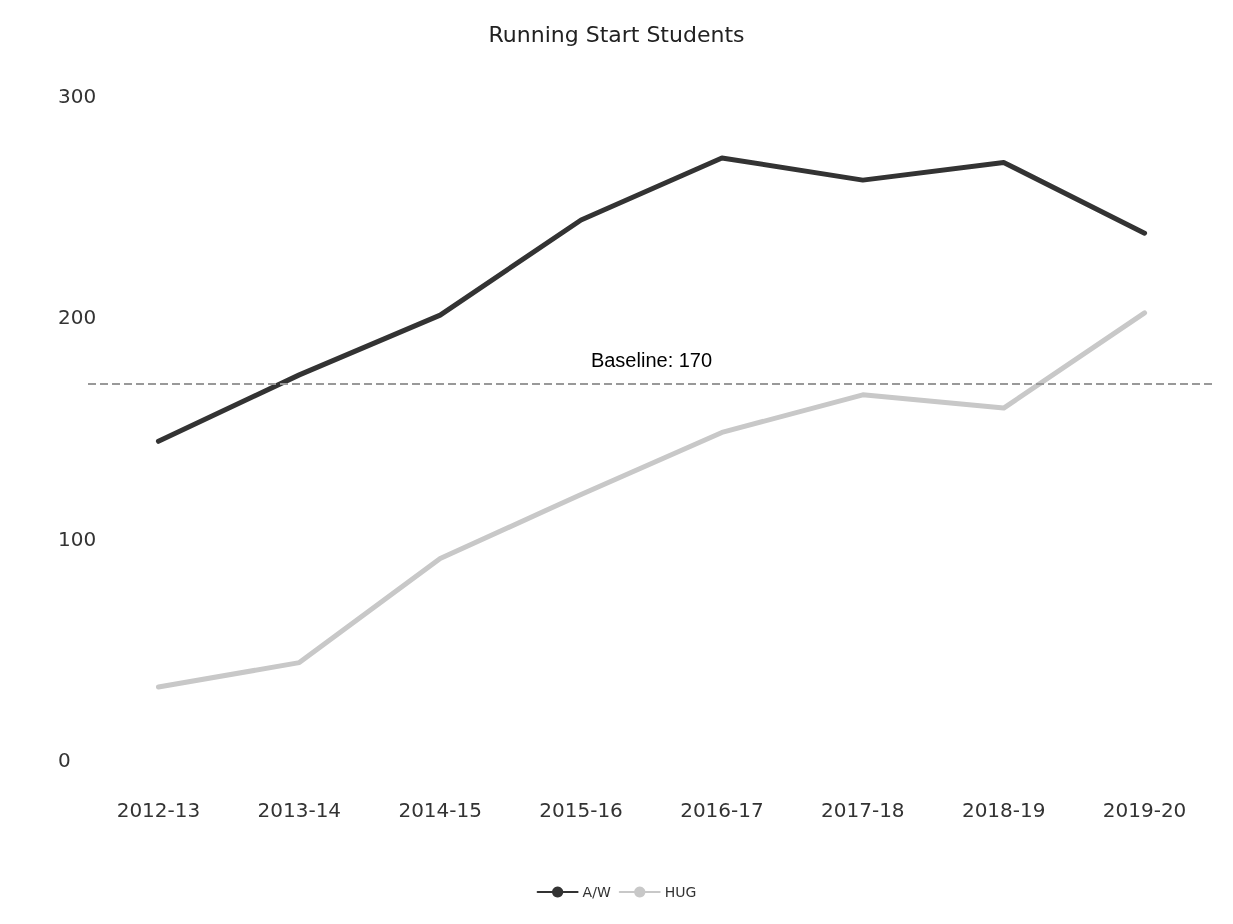 This screenshot has width=1233, height=924. I want to click on x-tick-label: 2012-13, so click(158, 810).